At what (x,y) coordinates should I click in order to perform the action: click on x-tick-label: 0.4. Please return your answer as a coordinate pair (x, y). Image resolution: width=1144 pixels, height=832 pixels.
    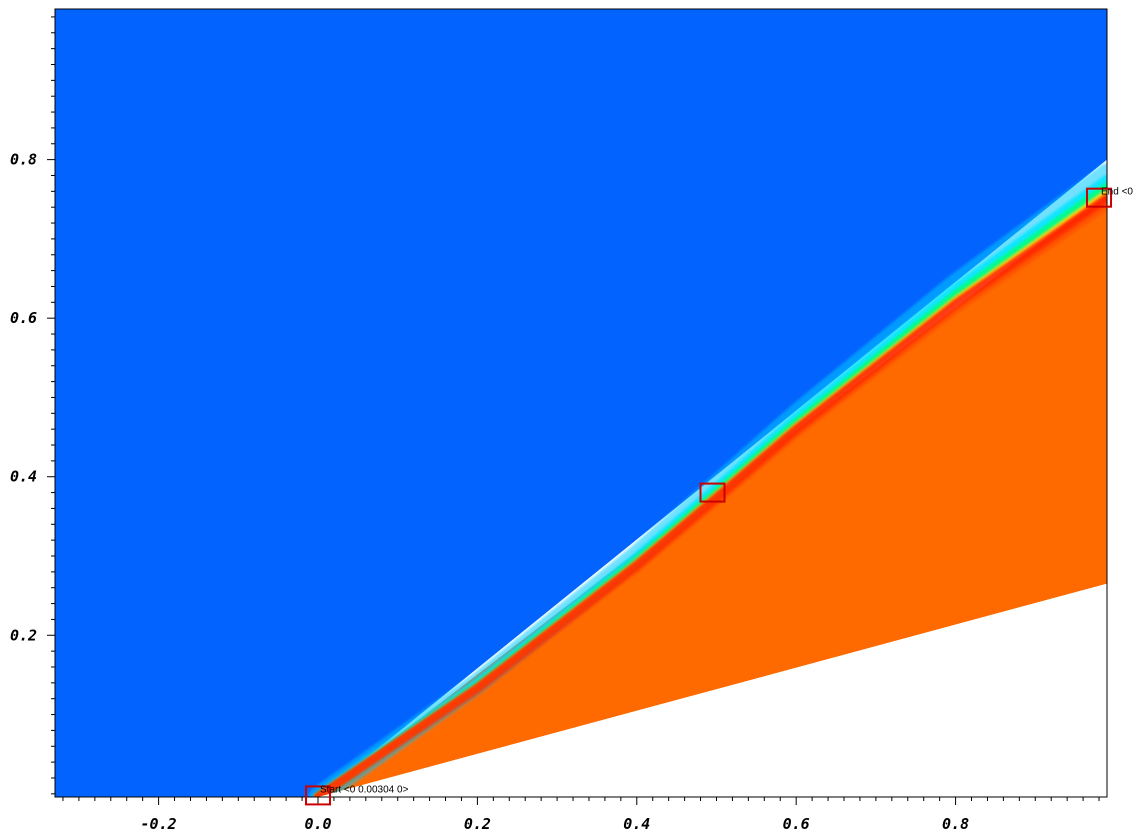
    Looking at the image, I should click on (636, 823).